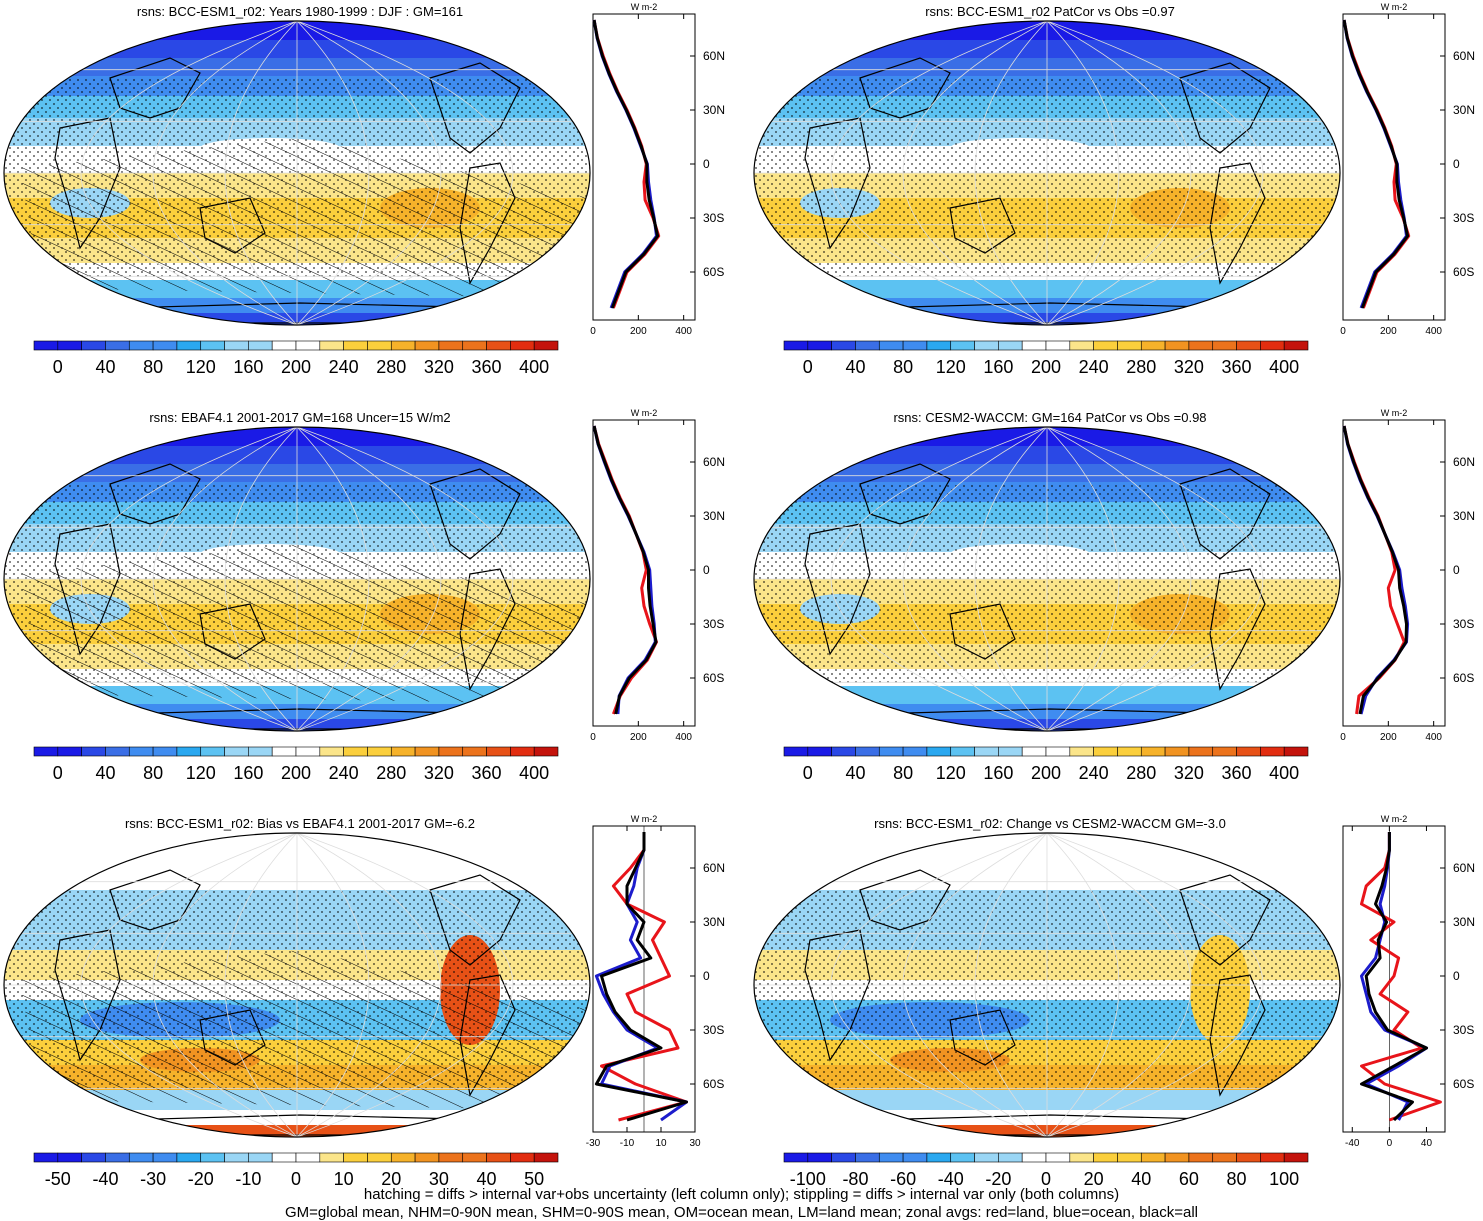  Describe the element at coordinates (1352, 1143) in the screenshot. I see `zonal-x-tick: -40` at that location.